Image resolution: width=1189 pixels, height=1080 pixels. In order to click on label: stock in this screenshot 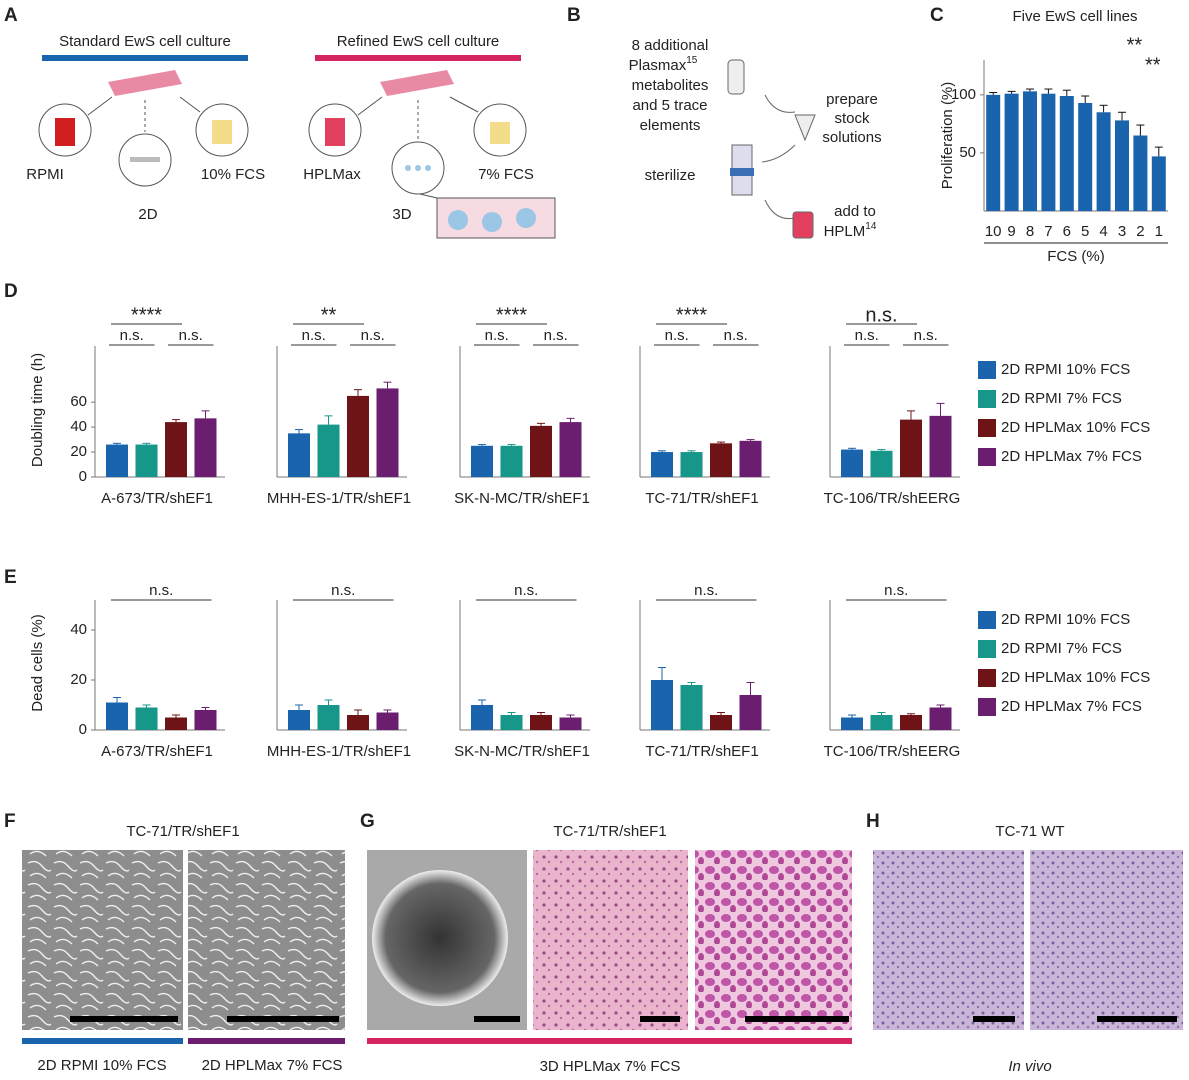, I will do `click(852, 118)`.